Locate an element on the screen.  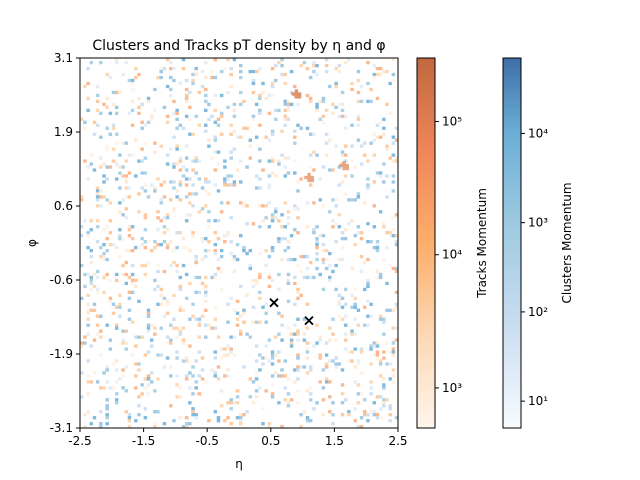
tracks-colorbar is located at coordinates (426, 243).